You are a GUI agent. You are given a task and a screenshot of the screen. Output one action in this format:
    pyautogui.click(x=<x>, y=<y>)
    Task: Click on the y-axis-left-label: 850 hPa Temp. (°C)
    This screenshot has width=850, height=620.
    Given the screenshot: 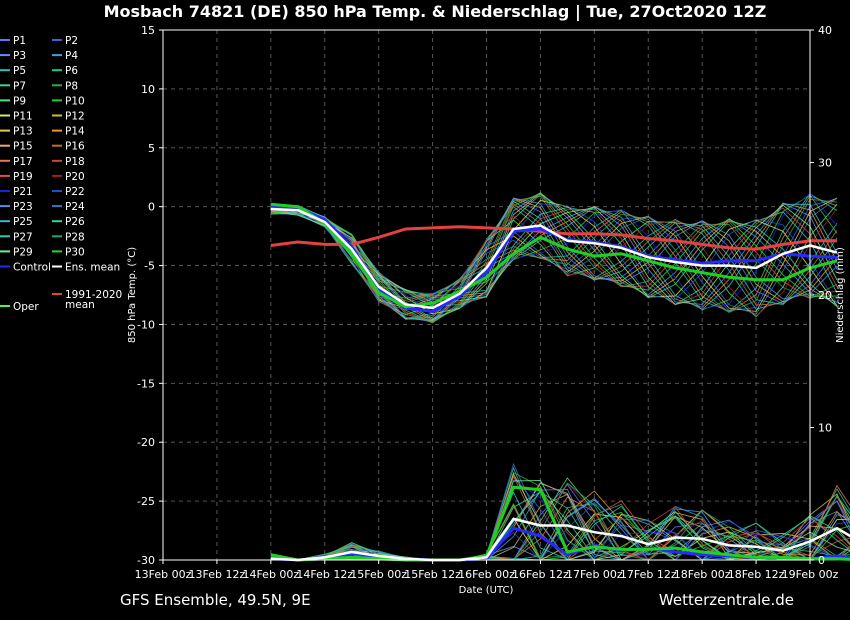 What is the action you would take?
    pyautogui.click(x=132, y=295)
    